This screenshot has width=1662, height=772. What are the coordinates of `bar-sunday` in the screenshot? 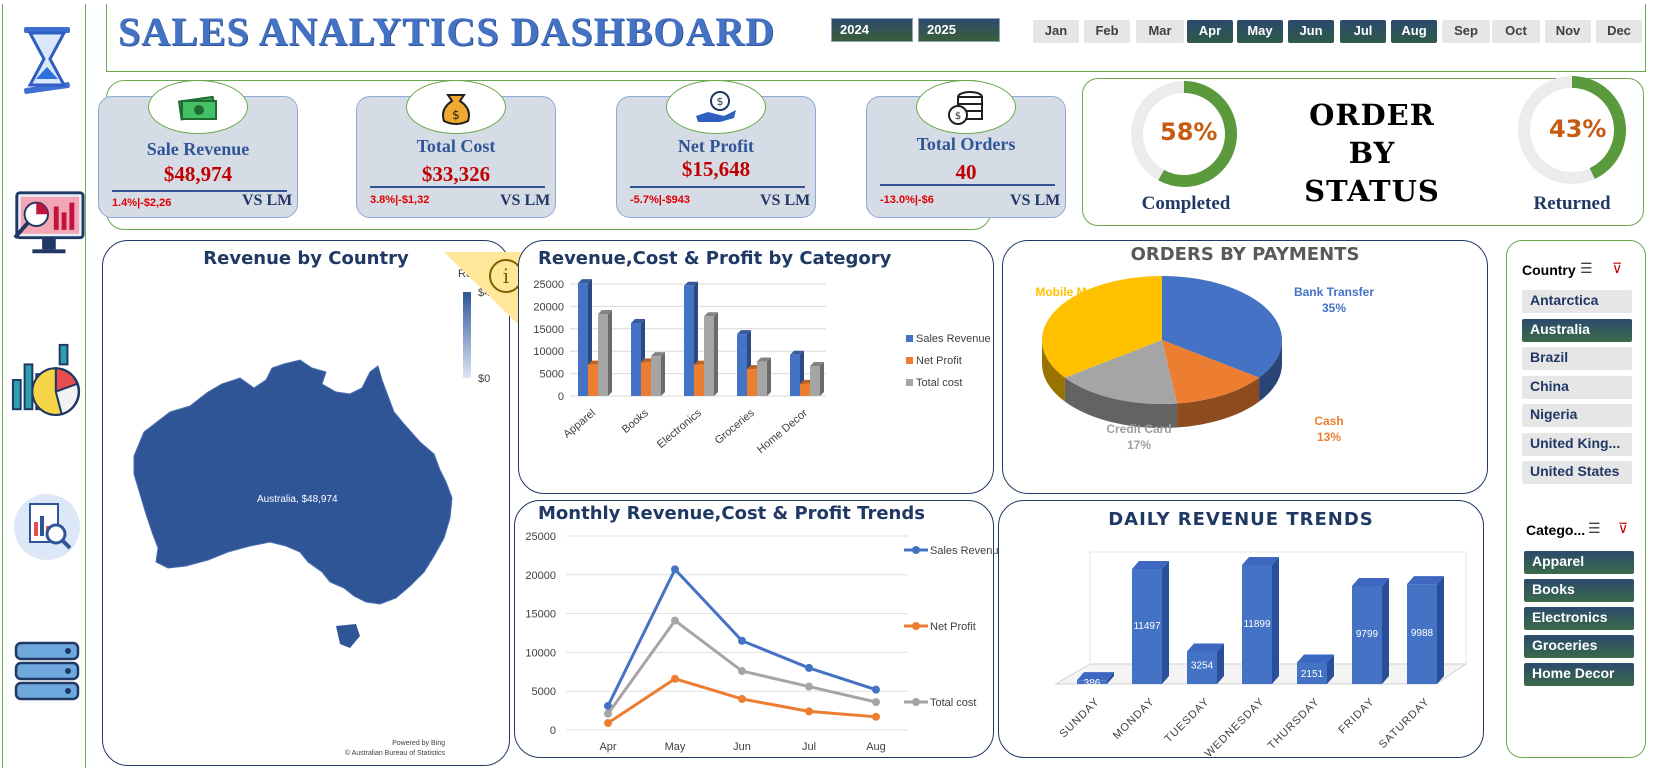 It's located at (1092, 682).